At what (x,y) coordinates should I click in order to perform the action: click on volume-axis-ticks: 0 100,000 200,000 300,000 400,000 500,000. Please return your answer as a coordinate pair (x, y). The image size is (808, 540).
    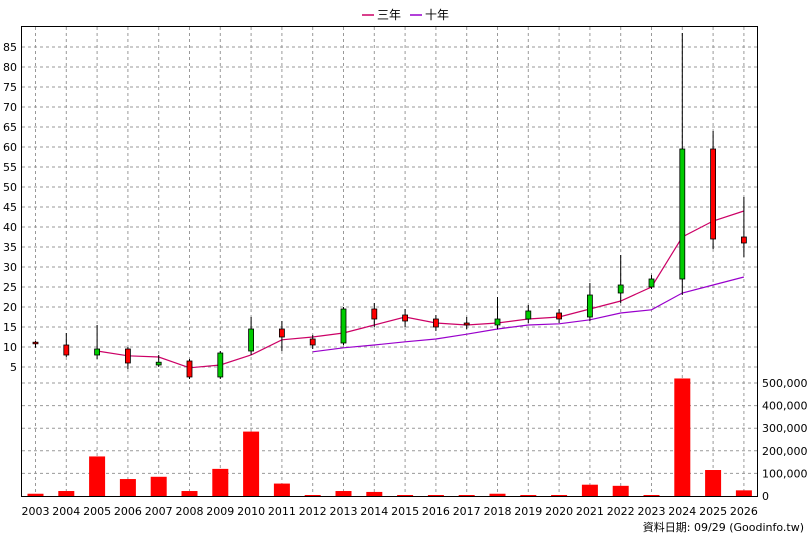
    Looking at the image, I should click on (785, 440).